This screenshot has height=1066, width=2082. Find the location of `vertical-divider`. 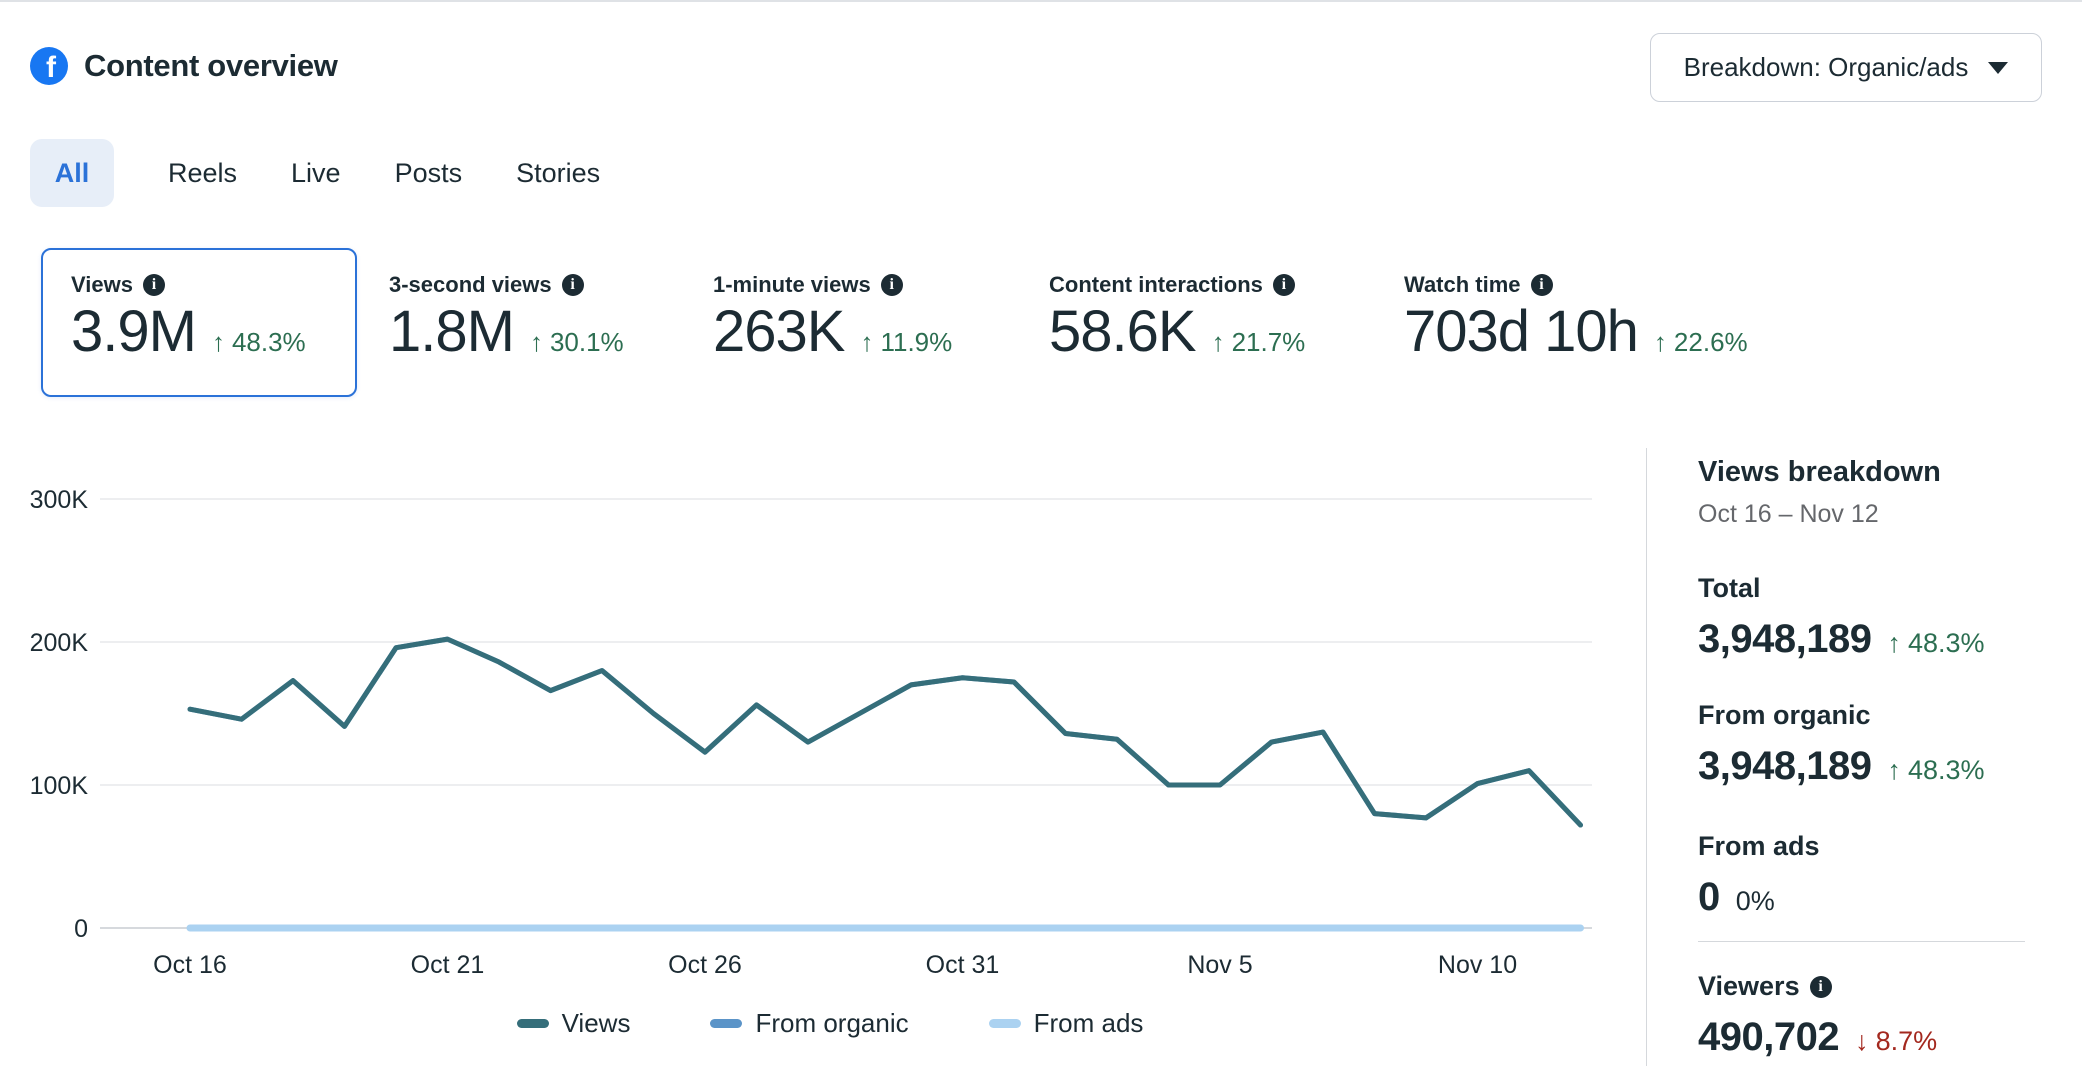

vertical-divider is located at coordinates (1646, 757).